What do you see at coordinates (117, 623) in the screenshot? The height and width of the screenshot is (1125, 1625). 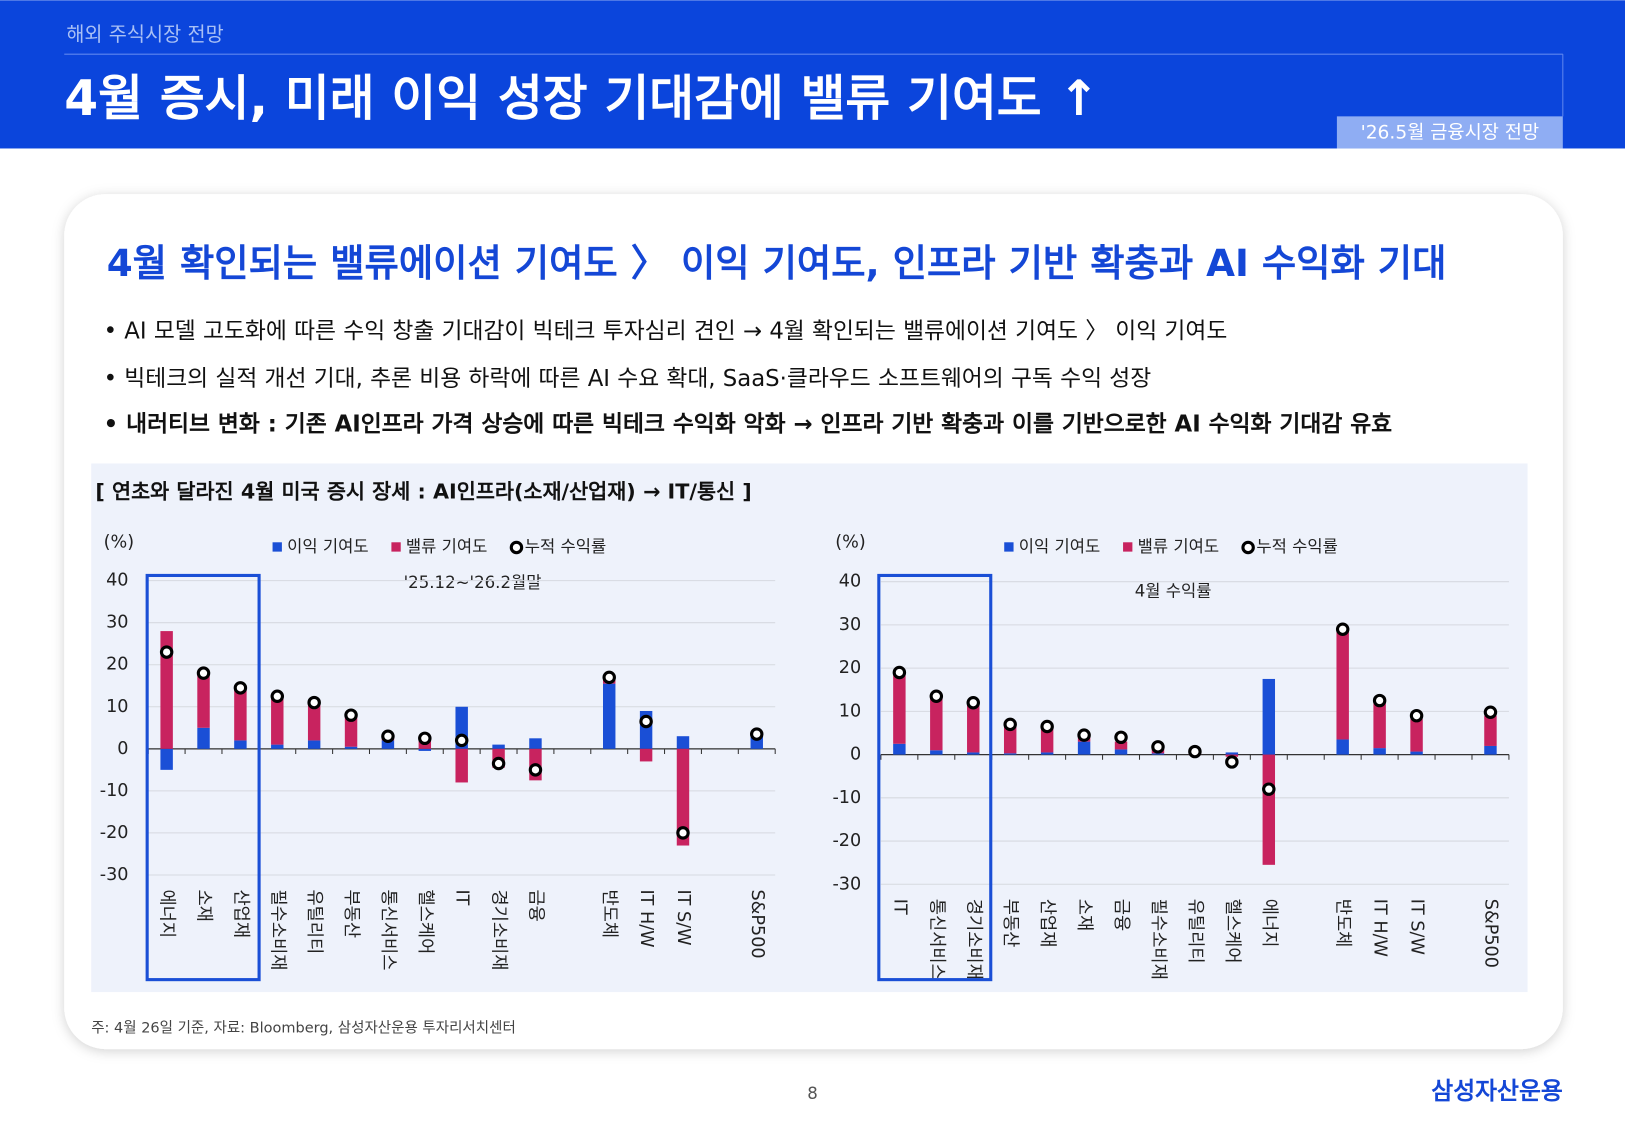 I see `y-tick-label: 30` at bounding box center [117, 623].